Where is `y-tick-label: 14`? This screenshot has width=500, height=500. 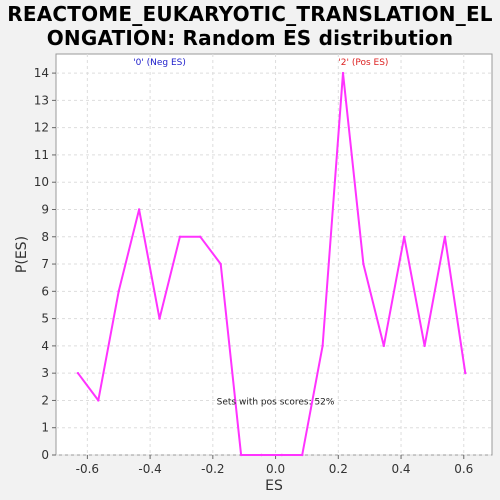 y-tick-label: 14 is located at coordinates (41, 73).